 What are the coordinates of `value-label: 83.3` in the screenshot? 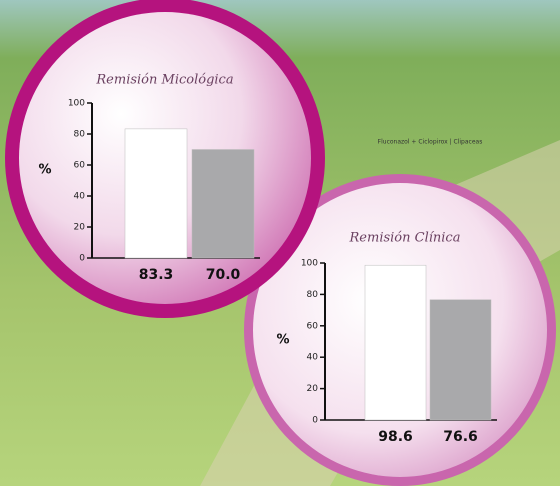 It's located at (156, 275).